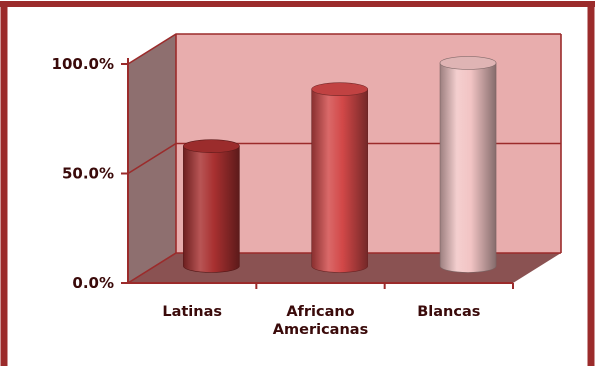  Describe the element at coordinates (83, 64) in the screenshot. I see `y-tick-label: 100.0%` at that location.